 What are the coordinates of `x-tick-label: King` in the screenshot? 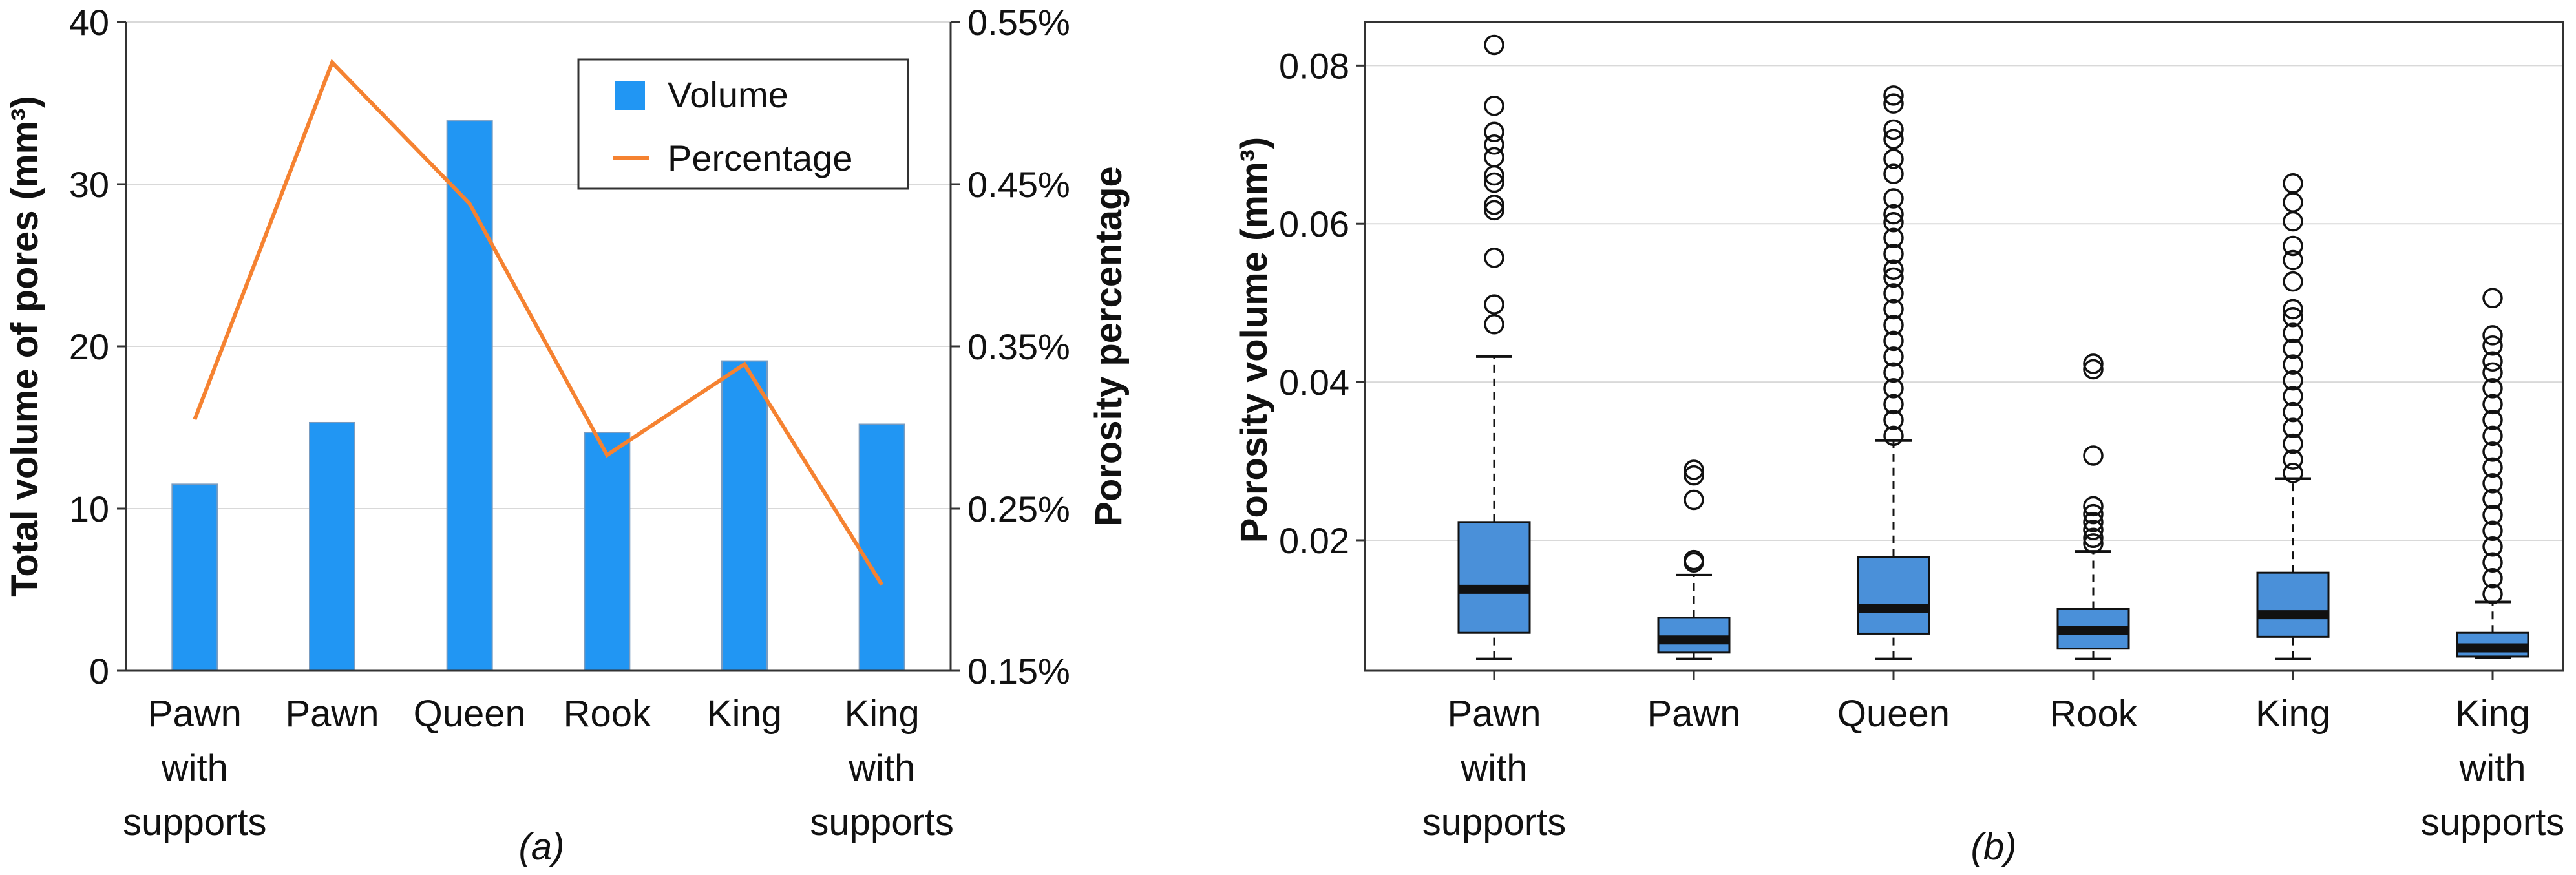 It's located at (744, 714).